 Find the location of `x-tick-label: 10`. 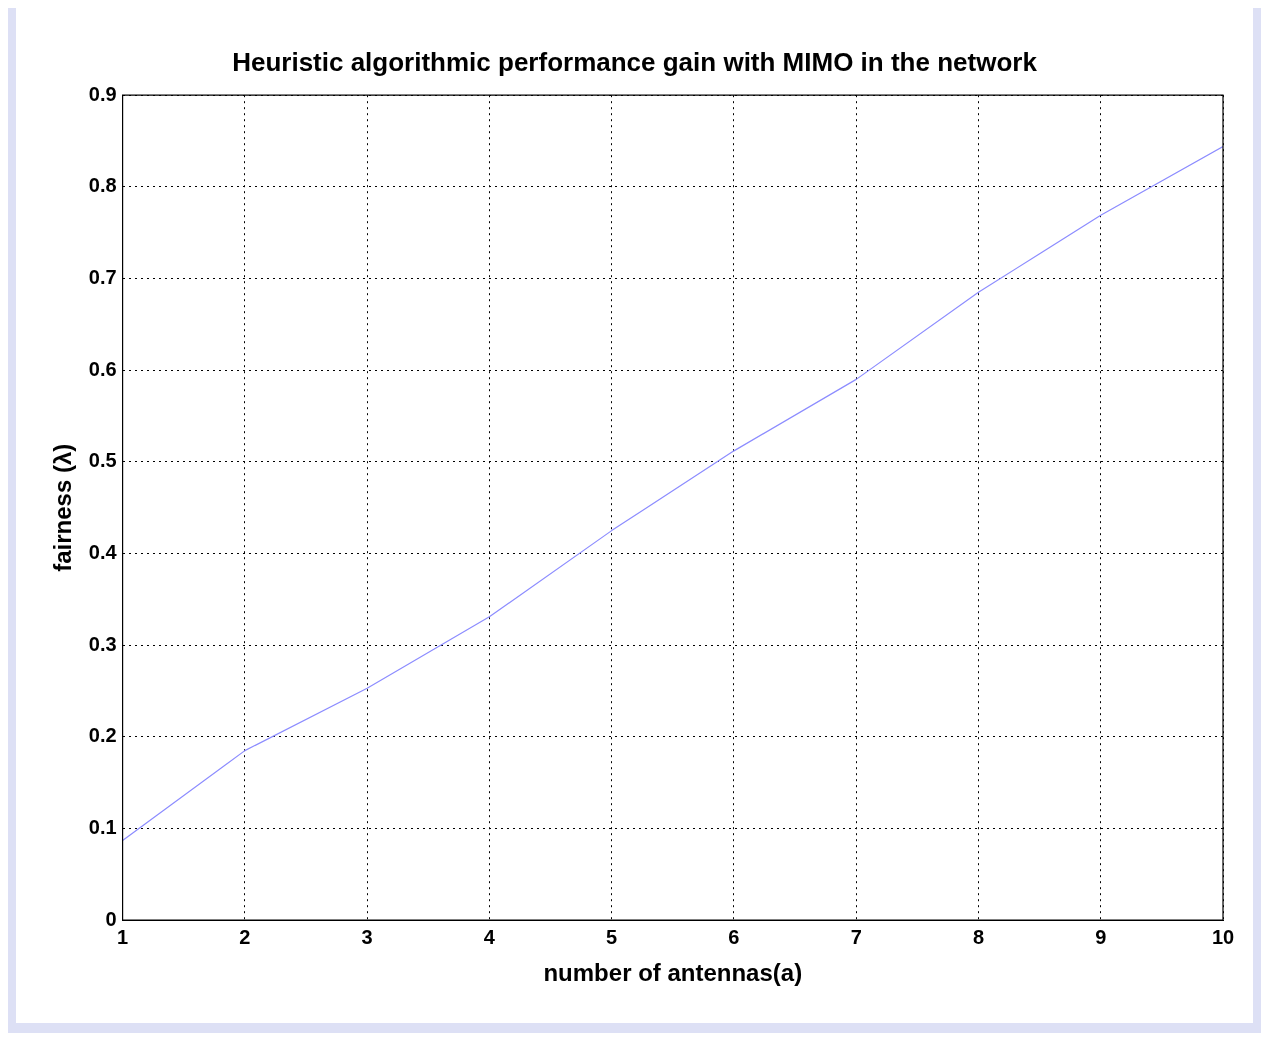

x-tick-label: 10 is located at coordinates (1223, 936).